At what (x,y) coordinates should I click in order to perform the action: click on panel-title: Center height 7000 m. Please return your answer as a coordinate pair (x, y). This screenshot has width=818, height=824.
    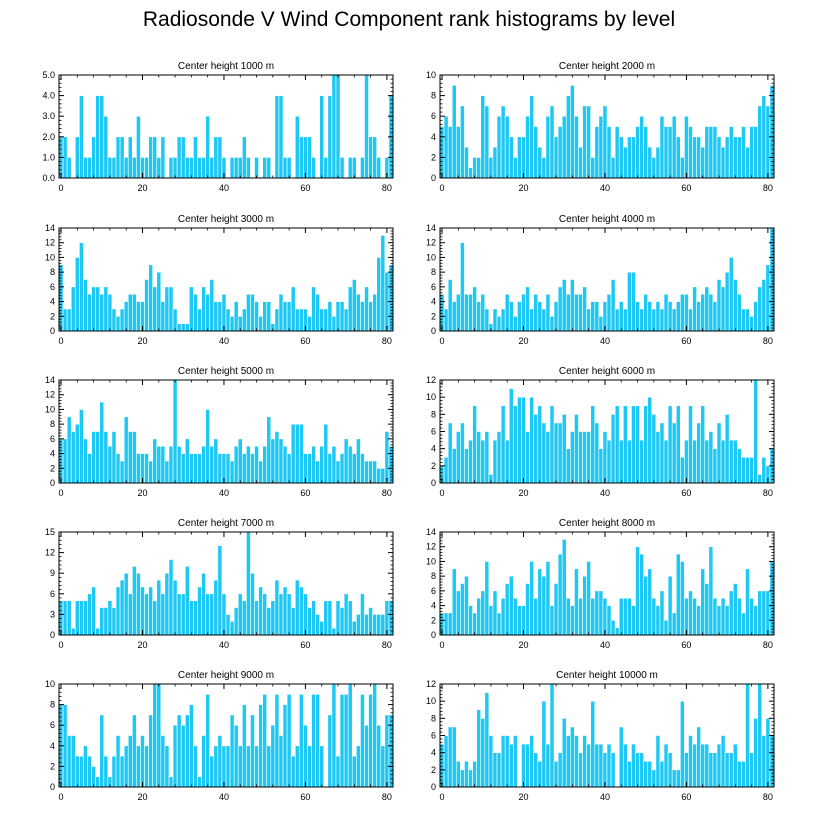
    Looking at the image, I should click on (226, 523).